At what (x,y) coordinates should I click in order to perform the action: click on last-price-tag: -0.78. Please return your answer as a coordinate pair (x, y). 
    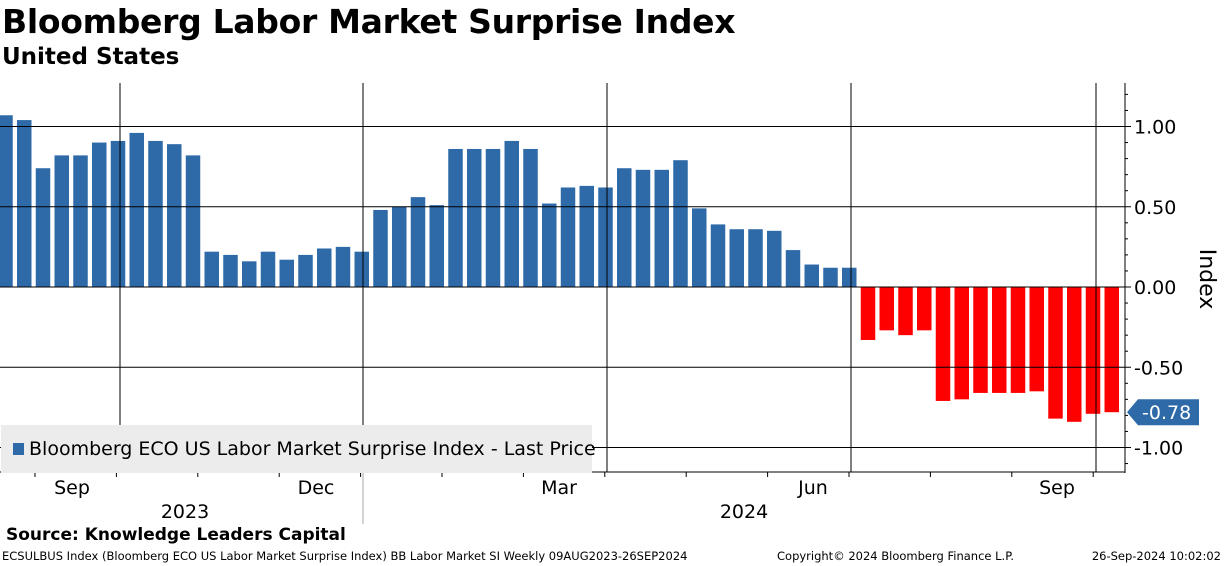
    Looking at the image, I should click on (1163, 412).